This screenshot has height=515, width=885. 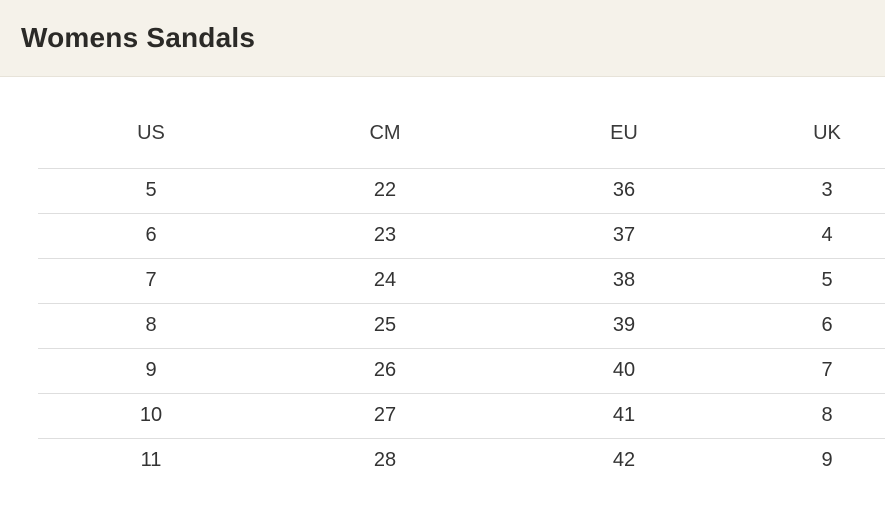 What do you see at coordinates (813, 134) in the screenshot?
I see `column-header-uk: UK` at bounding box center [813, 134].